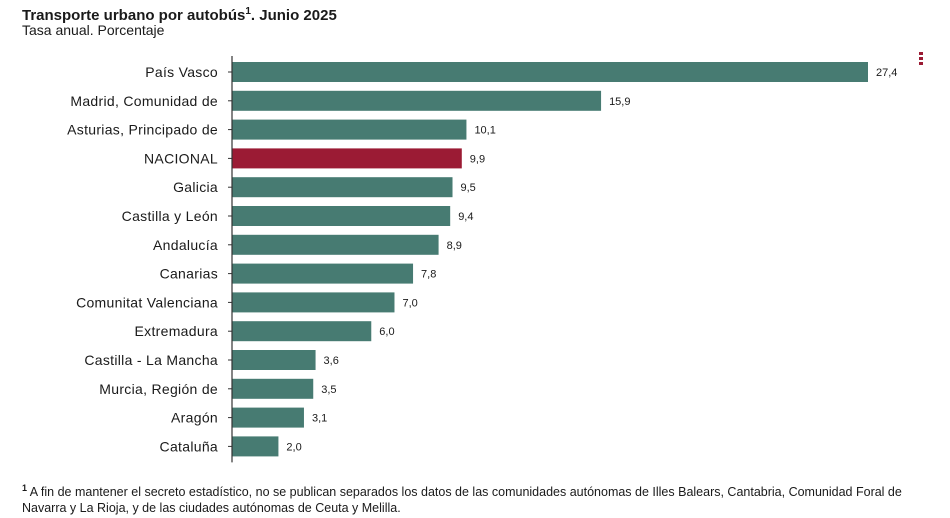 Image resolution: width=950 pixels, height=518 pixels. What do you see at coordinates (484, 131) in the screenshot?
I see `value-label: 10,1` at bounding box center [484, 131].